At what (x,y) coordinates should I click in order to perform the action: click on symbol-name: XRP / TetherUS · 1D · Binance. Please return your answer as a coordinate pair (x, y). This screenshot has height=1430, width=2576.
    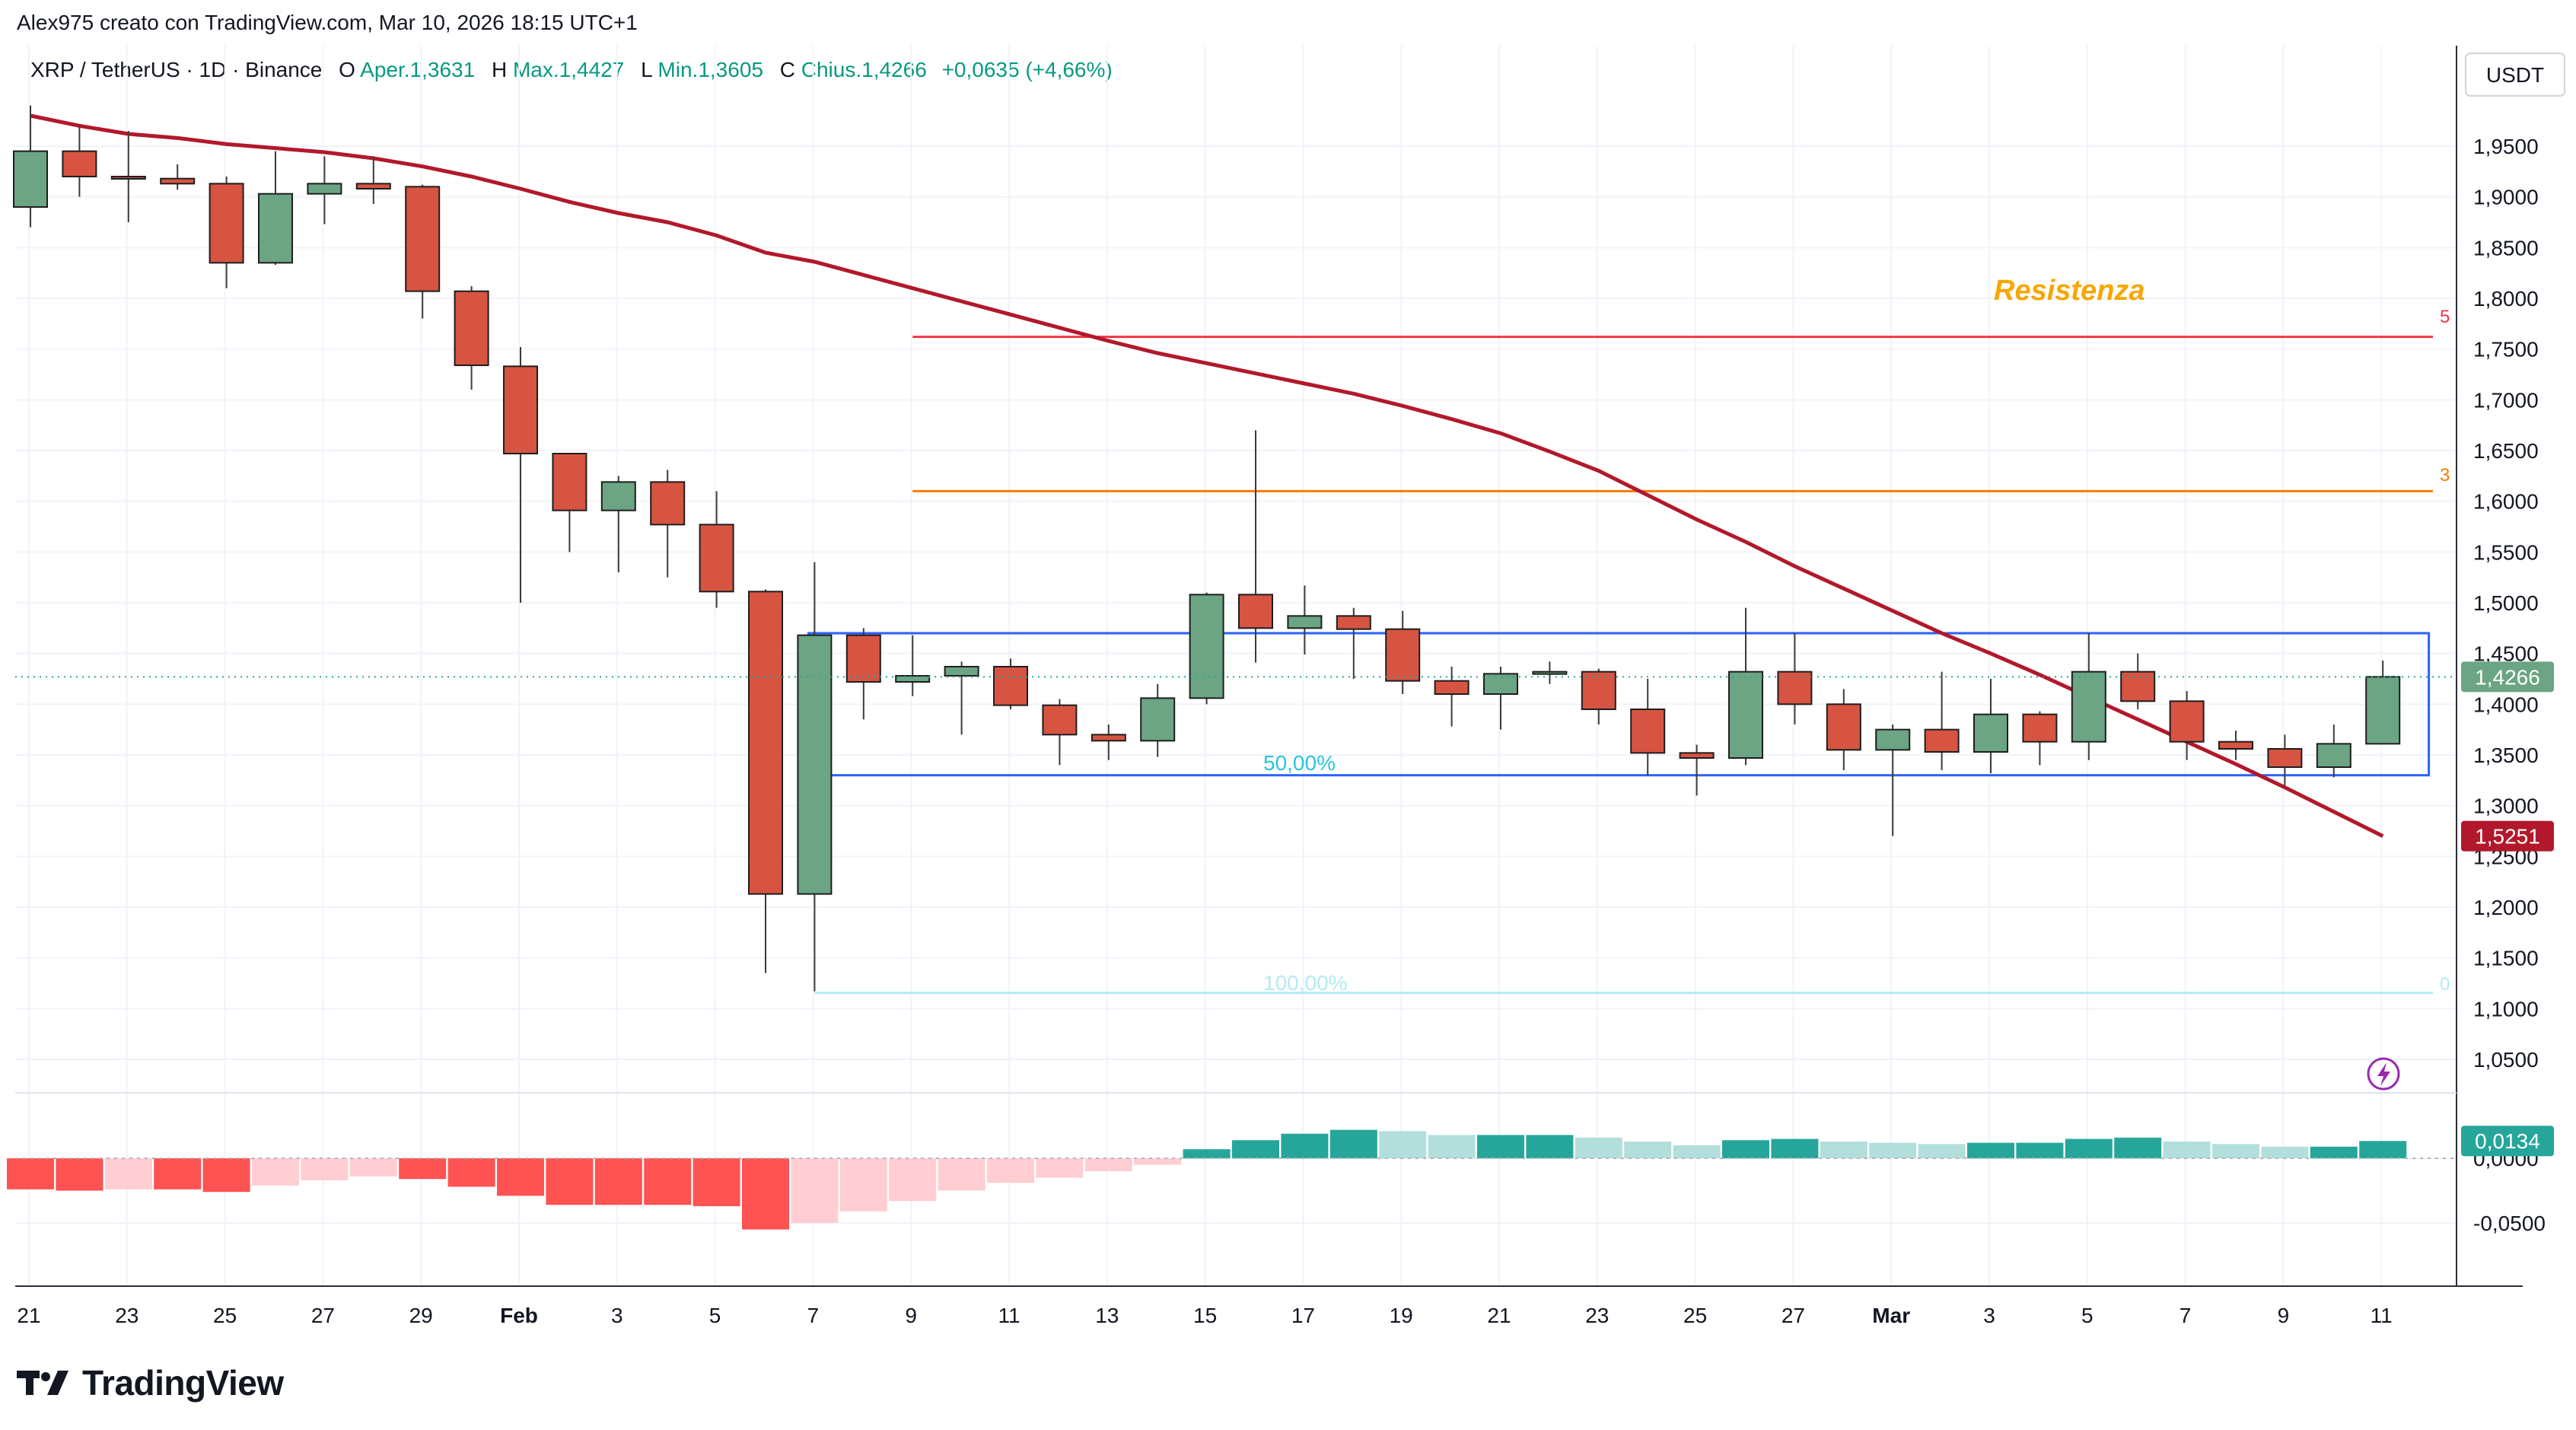
    Looking at the image, I should click on (176, 69).